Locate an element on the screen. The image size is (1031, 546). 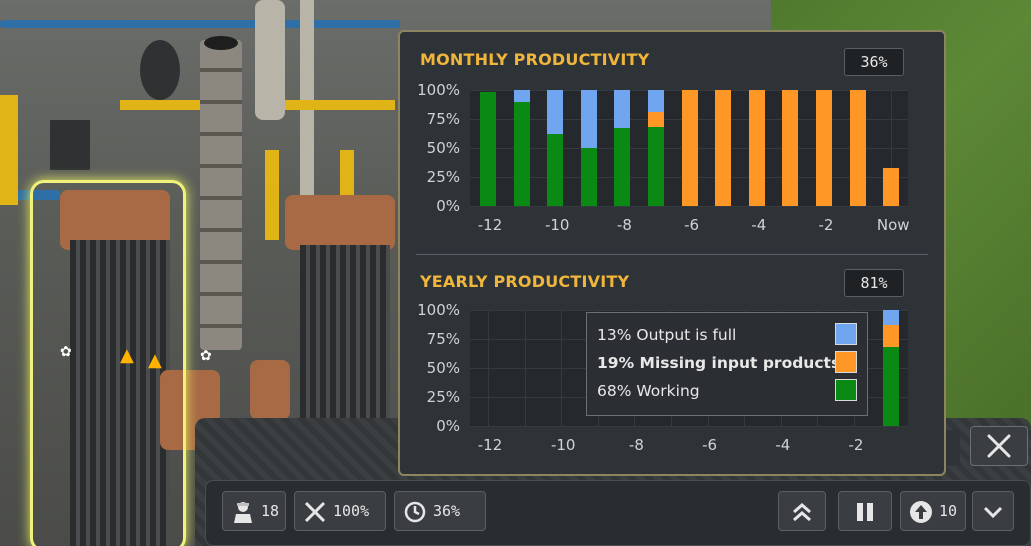
legend-item-output-full: 13% Output is full is located at coordinates (727, 335).